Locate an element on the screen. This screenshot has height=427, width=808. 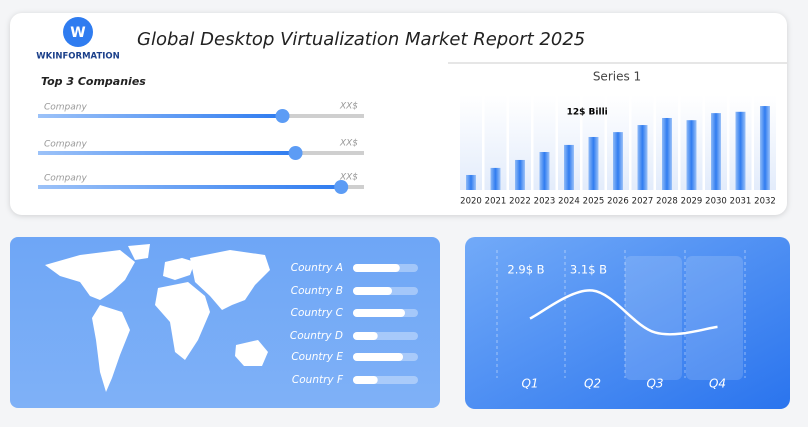
x-tick-label: 2028 is located at coordinates (667, 202).